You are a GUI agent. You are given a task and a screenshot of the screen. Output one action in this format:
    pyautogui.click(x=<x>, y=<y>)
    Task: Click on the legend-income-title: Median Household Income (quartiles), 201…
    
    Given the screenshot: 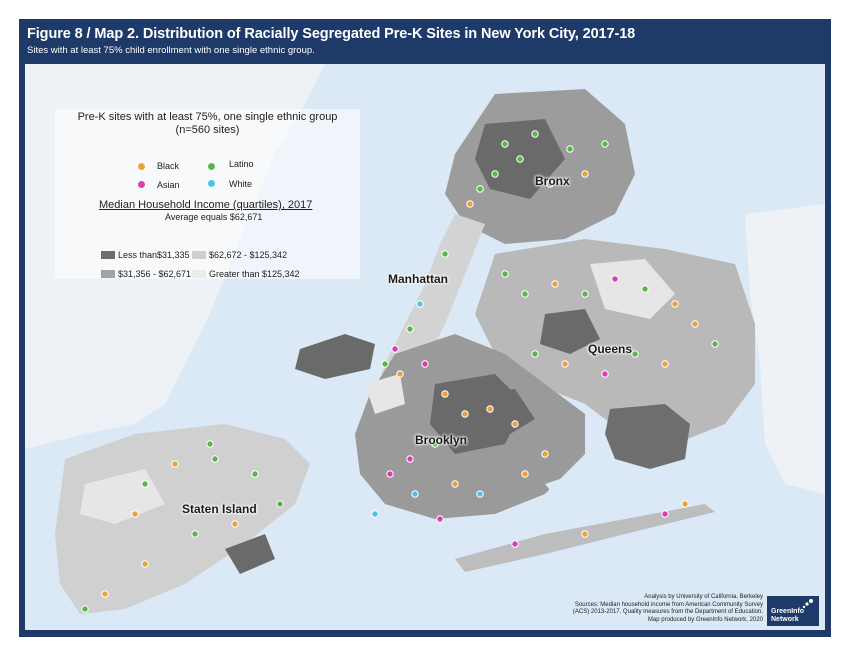 What is the action you would take?
    pyautogui.click(x=206, y=205)
    